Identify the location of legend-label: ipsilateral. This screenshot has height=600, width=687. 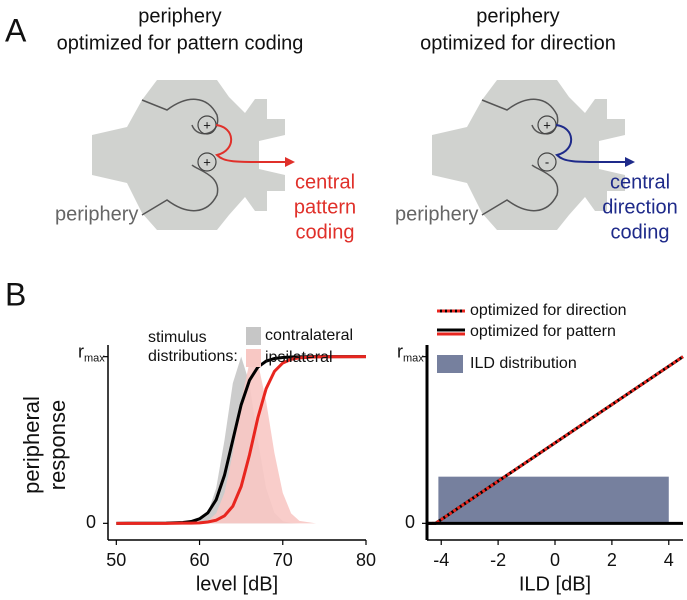
(299, 357).